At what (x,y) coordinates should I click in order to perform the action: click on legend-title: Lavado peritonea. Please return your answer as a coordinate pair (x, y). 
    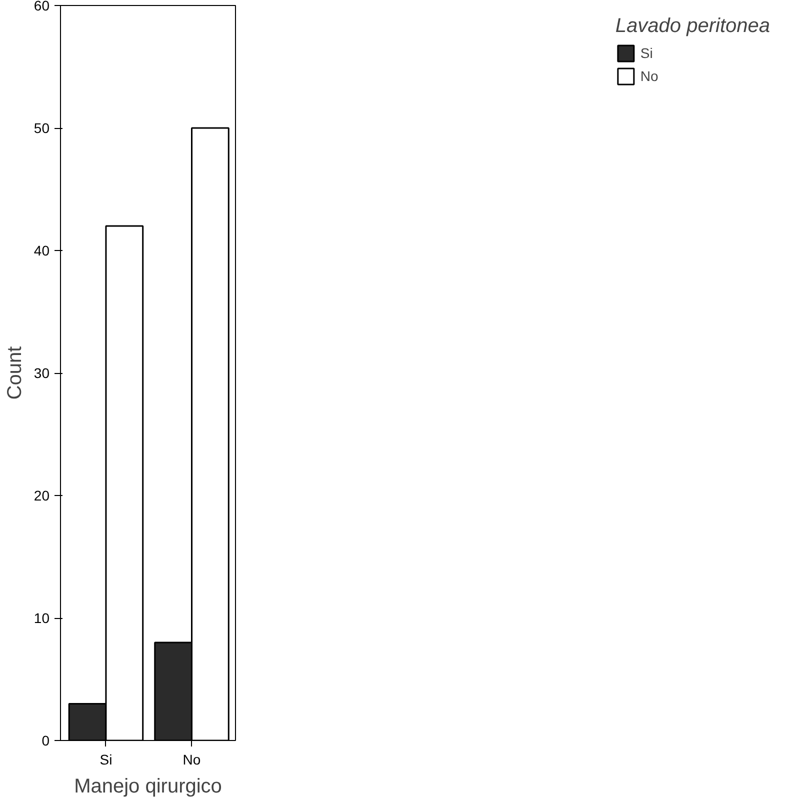
    Looking at the image, I should click on (692, 26).